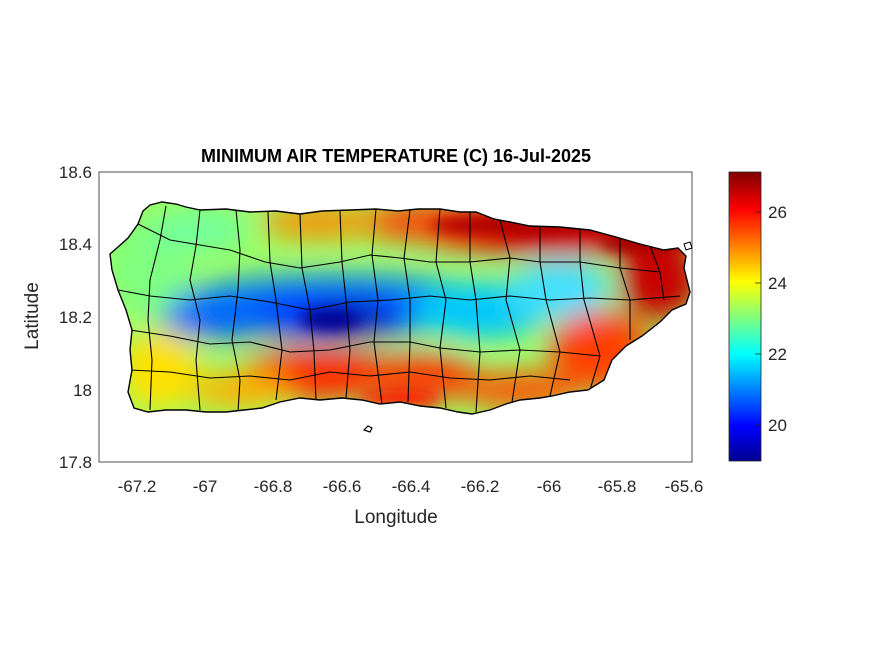 The image size is (875, 656). Describe the element at coordinates (75, 462) in the screenshot. I see `y-tick-label: 17.8` at that location.